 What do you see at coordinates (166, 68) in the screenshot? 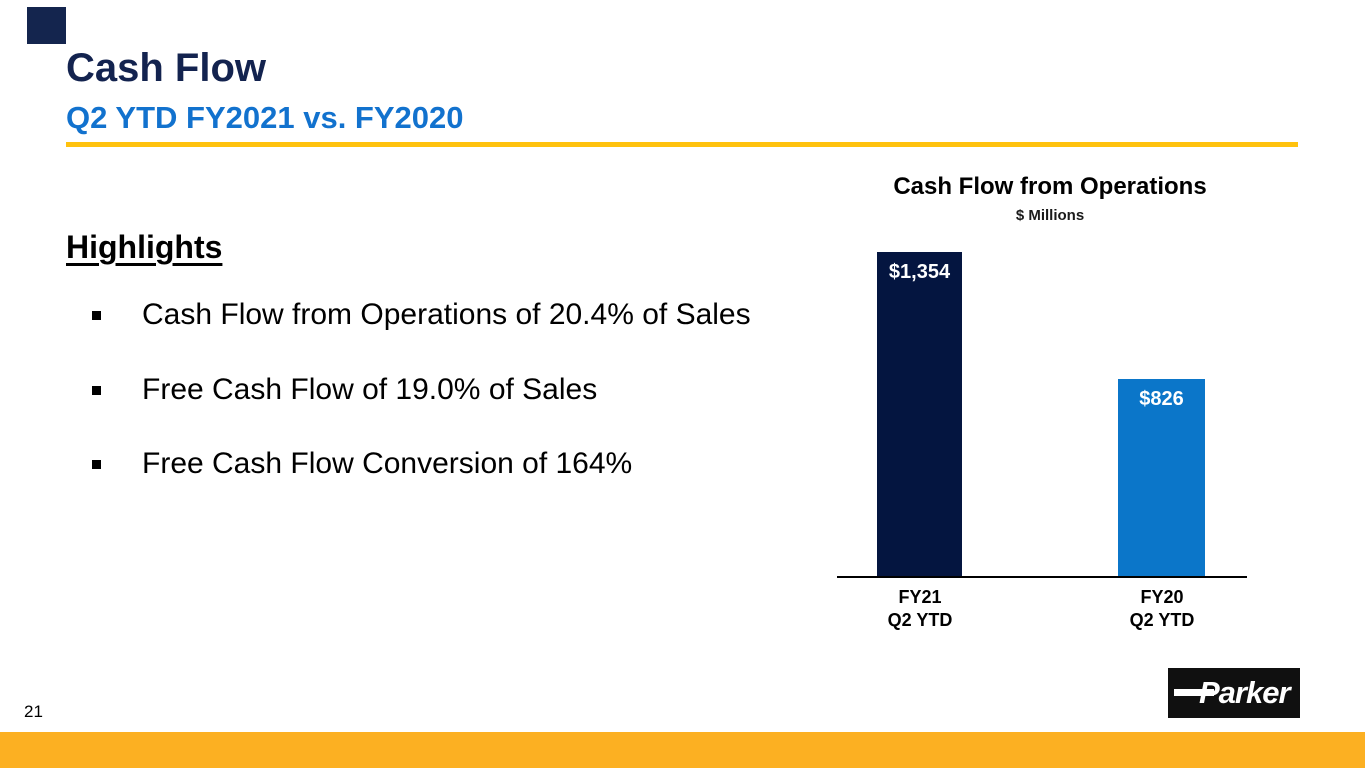
I see `slide-title: Cash Flow` at bounding box center [166, 68].